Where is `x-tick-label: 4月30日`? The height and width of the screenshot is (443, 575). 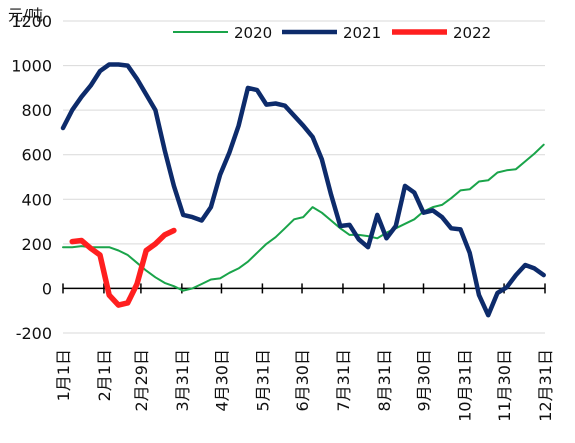
x-tick-label: 4月30日 is located at coordinates (221, 380).